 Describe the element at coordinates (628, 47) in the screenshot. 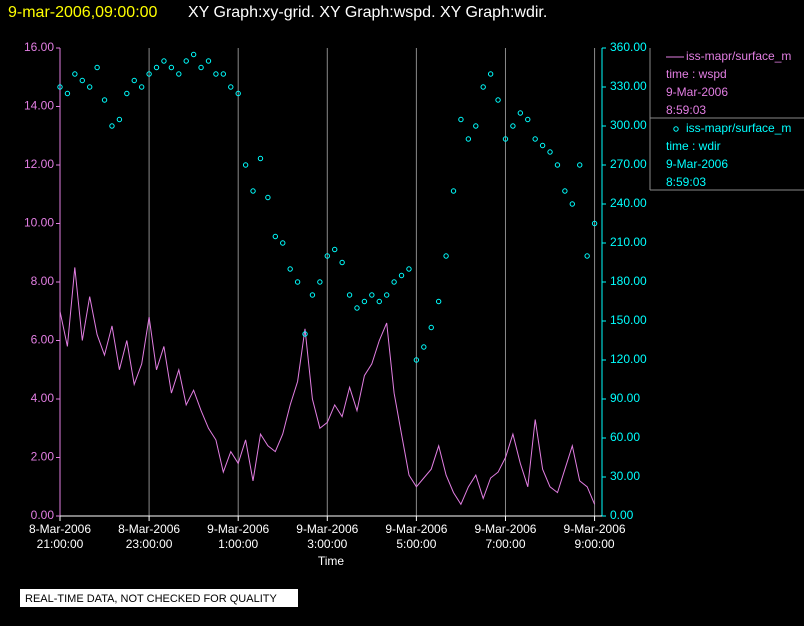

I see `y2-tick-label: 360.00` at that location.